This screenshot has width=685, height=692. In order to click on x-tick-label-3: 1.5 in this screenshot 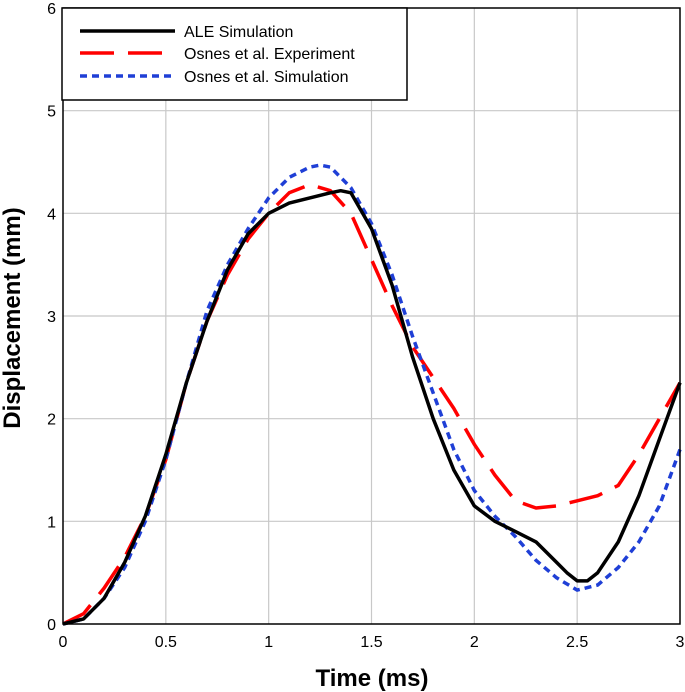, I will do `click(371, 642)`.